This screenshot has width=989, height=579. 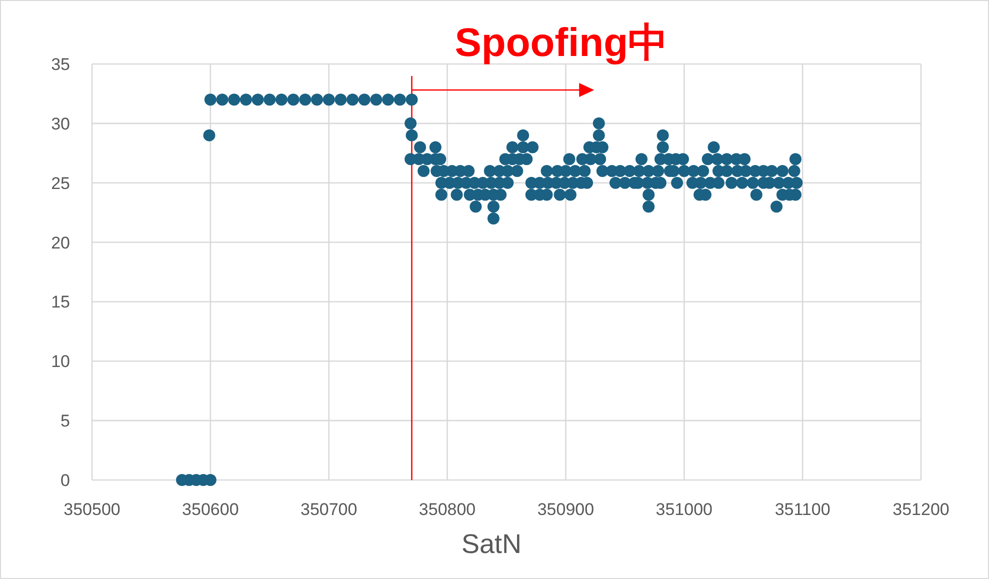 What do you see at coordinates (561, 43) in the screenshot?
I see `annotation: Spoofing中` at bounding box center [561, 43].